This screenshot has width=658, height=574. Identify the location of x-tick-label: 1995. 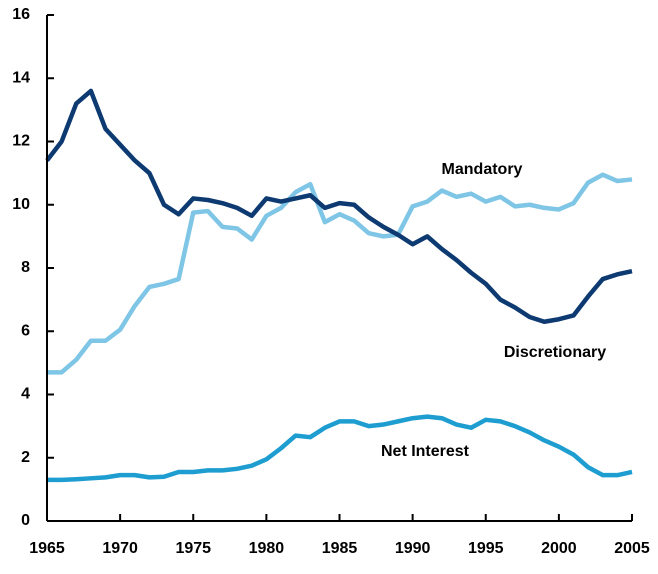
(486, 548).